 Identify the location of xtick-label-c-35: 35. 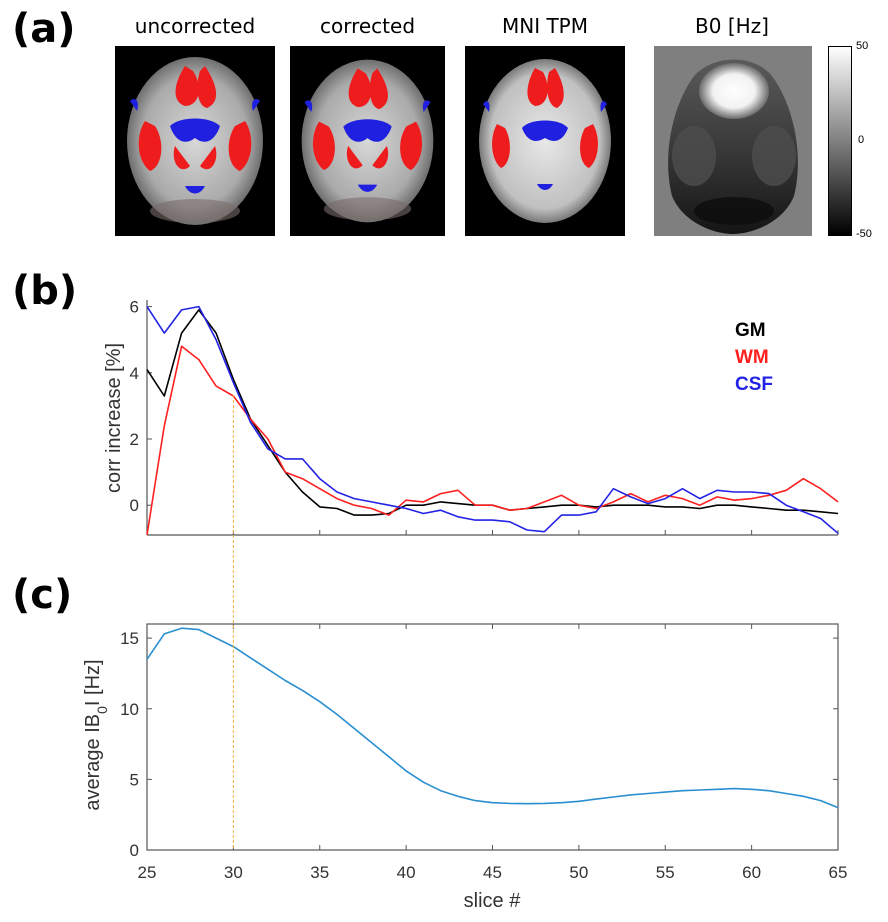
(319, 872).